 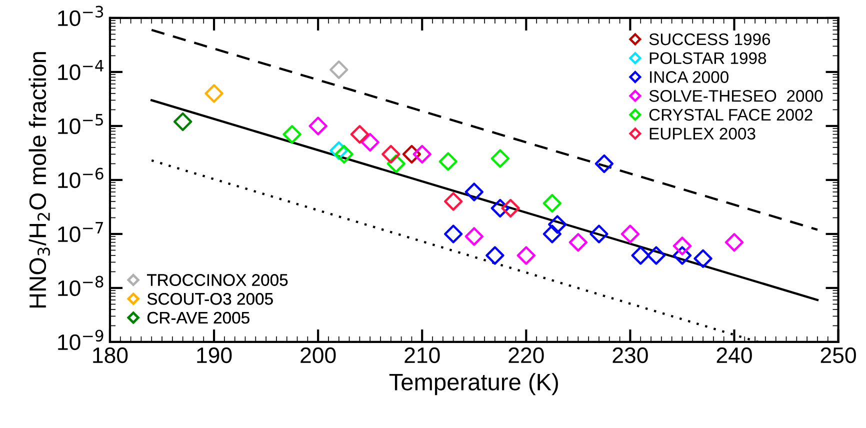 I want to click on y-tick-label: 10$^{−3}$, so click(x=81, y=16).